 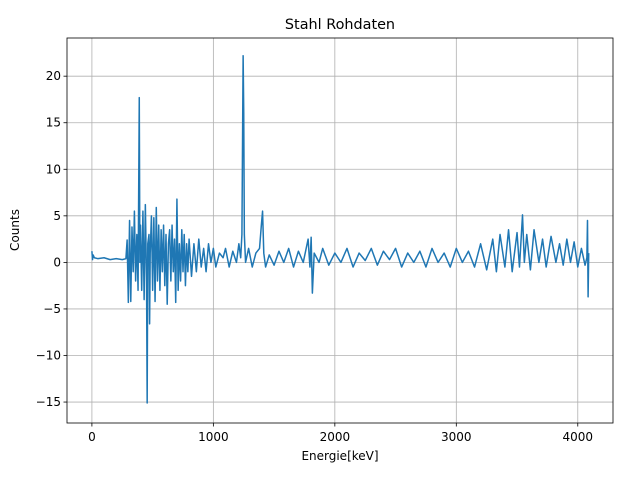 I want to click on y-tick-label: −10, so click(x=48, y=355).